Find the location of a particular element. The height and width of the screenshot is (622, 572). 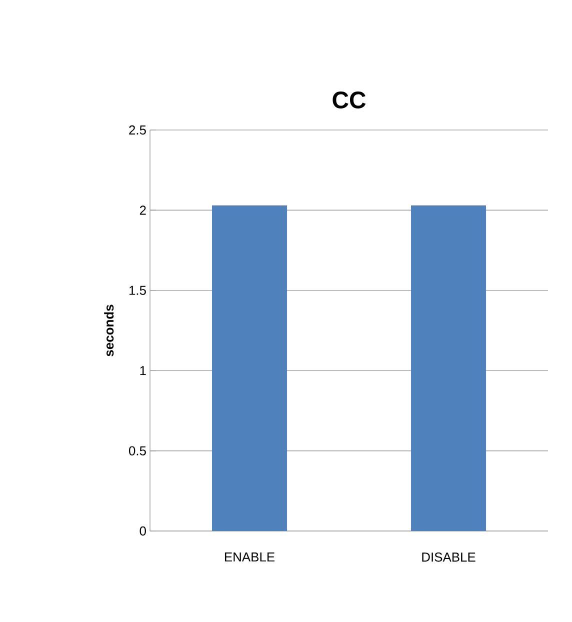

x-tick-label: ENABLE is located at coordinates (249, 557).